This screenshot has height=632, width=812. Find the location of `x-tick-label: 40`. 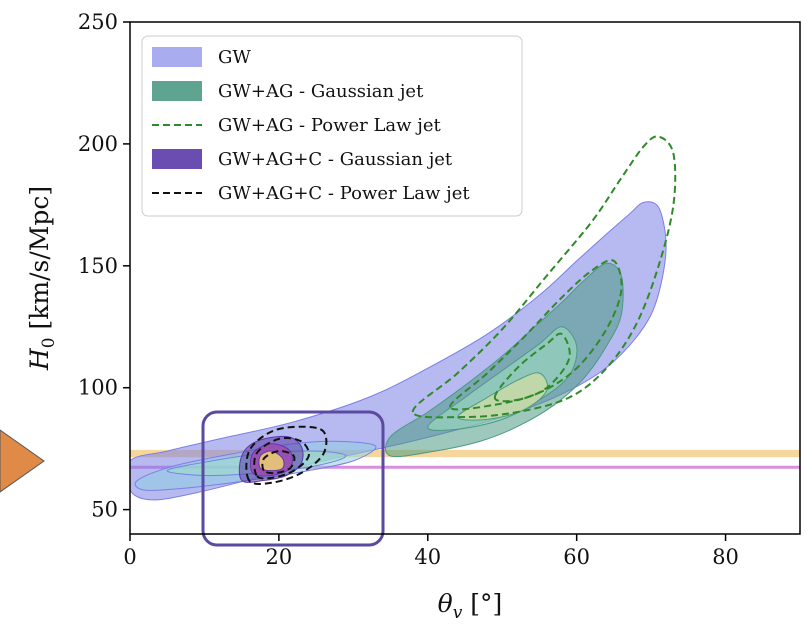

x-tick-label: 40 is located at coordinates (427, 557).